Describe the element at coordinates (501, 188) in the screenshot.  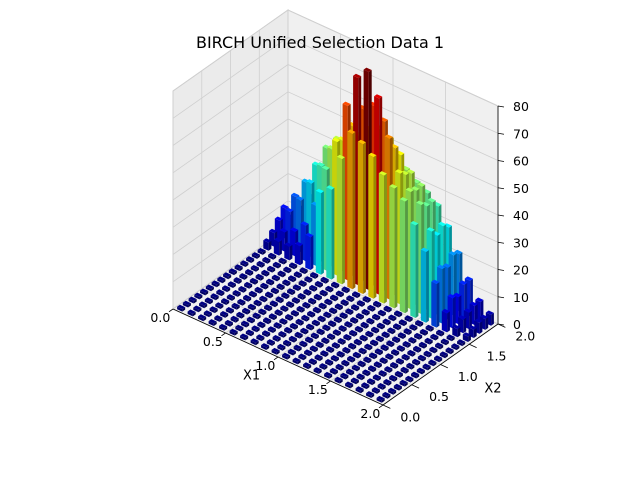
I see `z-tick` at that location.